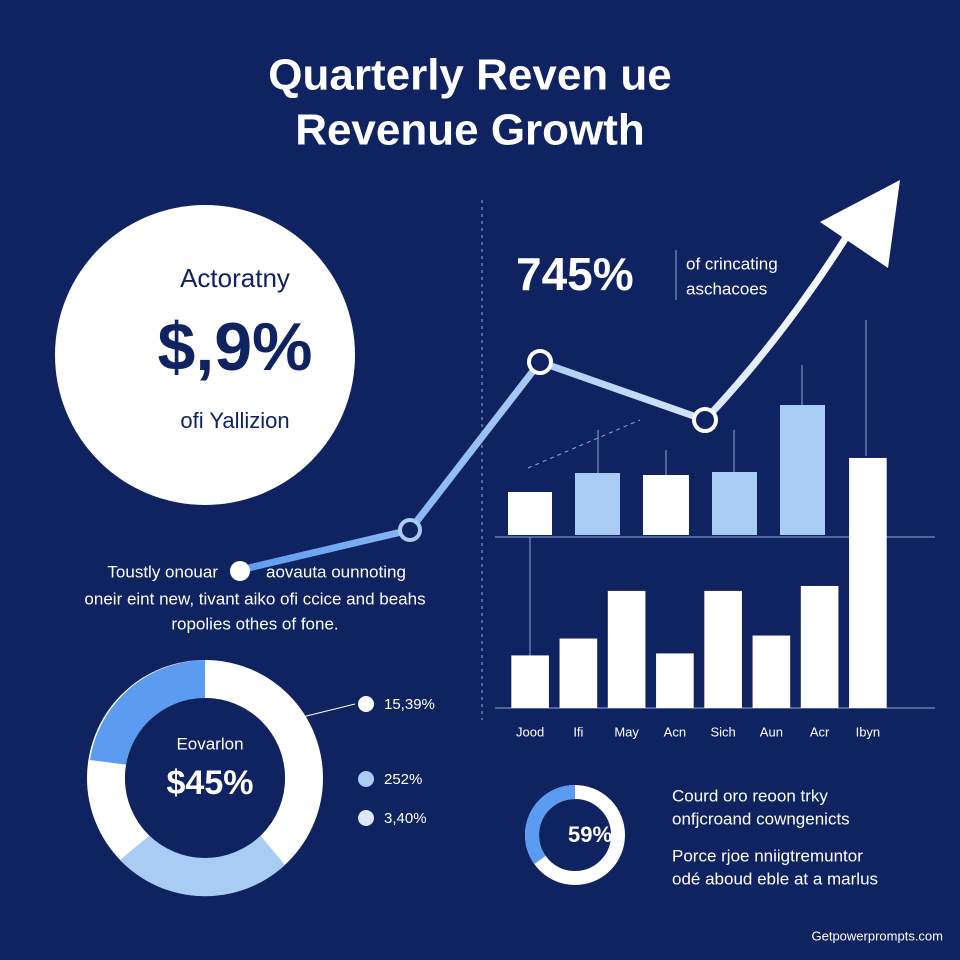  What do you see at coordinates (234, 420) in the screenshot?
I see `circle-sublabel: ofi Yallizion` at bounding box center [234, 420].